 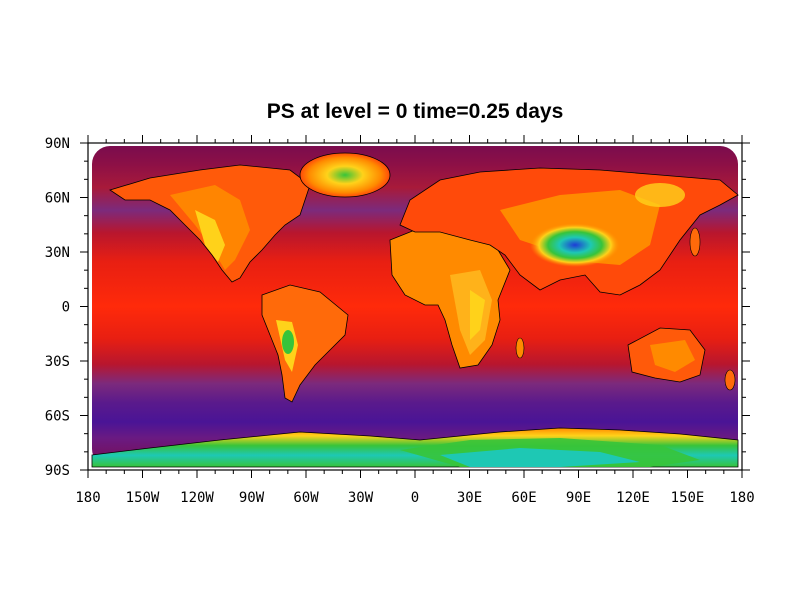 What do you see at coordinates (345, 175) in the screenshot?
I see `greenland` at bounding box center [345, 175].